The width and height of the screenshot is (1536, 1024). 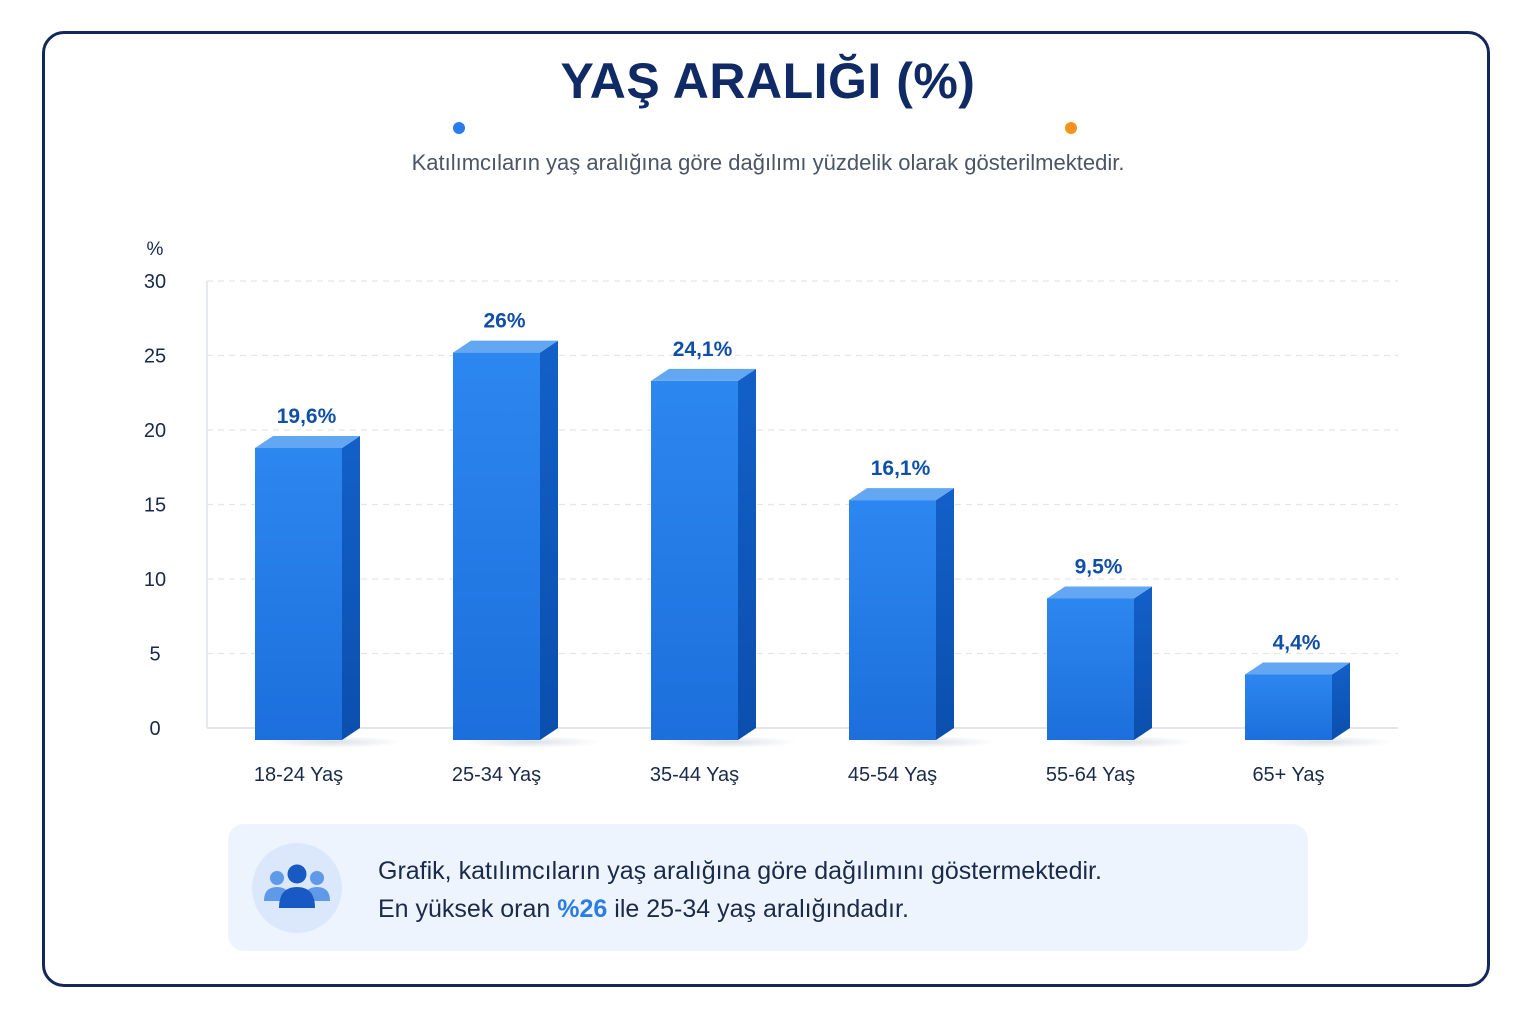 What do you see at coordinates (154, 655) in the screenshot?
I see `y-tick-label: 5` at bounding box center [154, 655].